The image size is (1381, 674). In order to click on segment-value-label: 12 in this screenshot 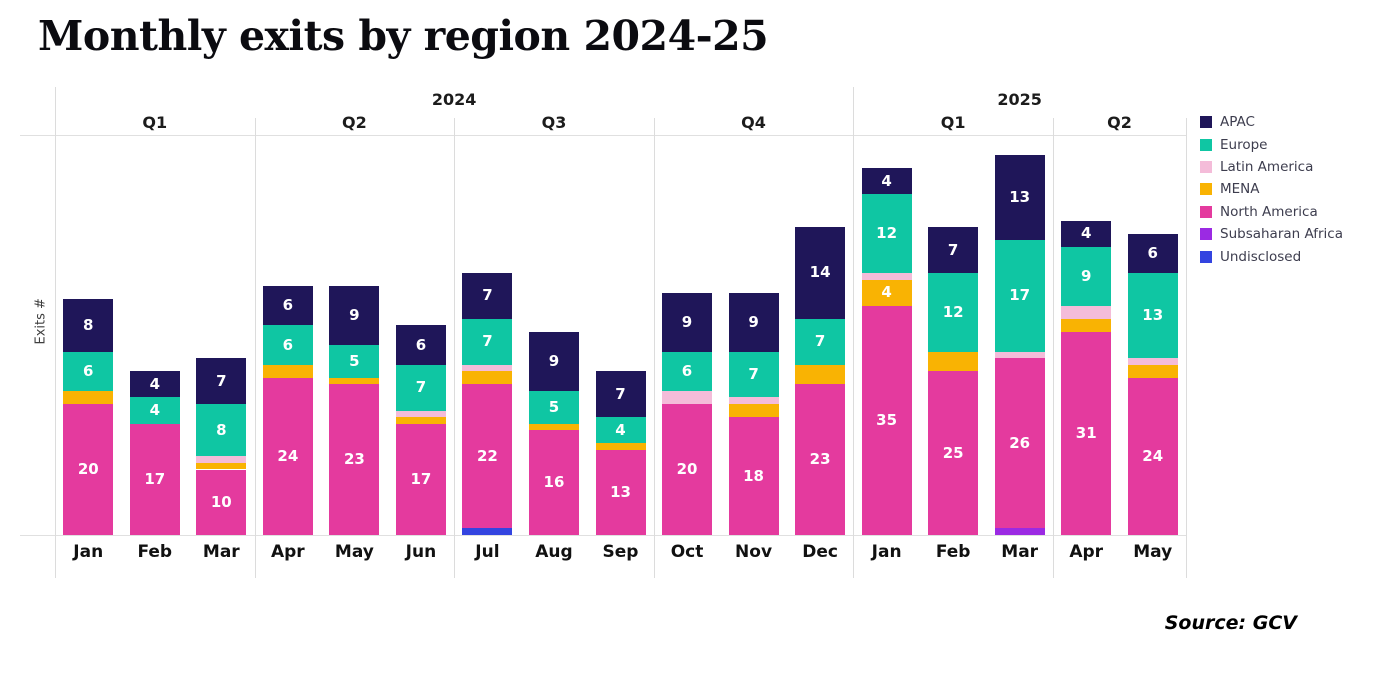, I will do `click(887, 233)`.